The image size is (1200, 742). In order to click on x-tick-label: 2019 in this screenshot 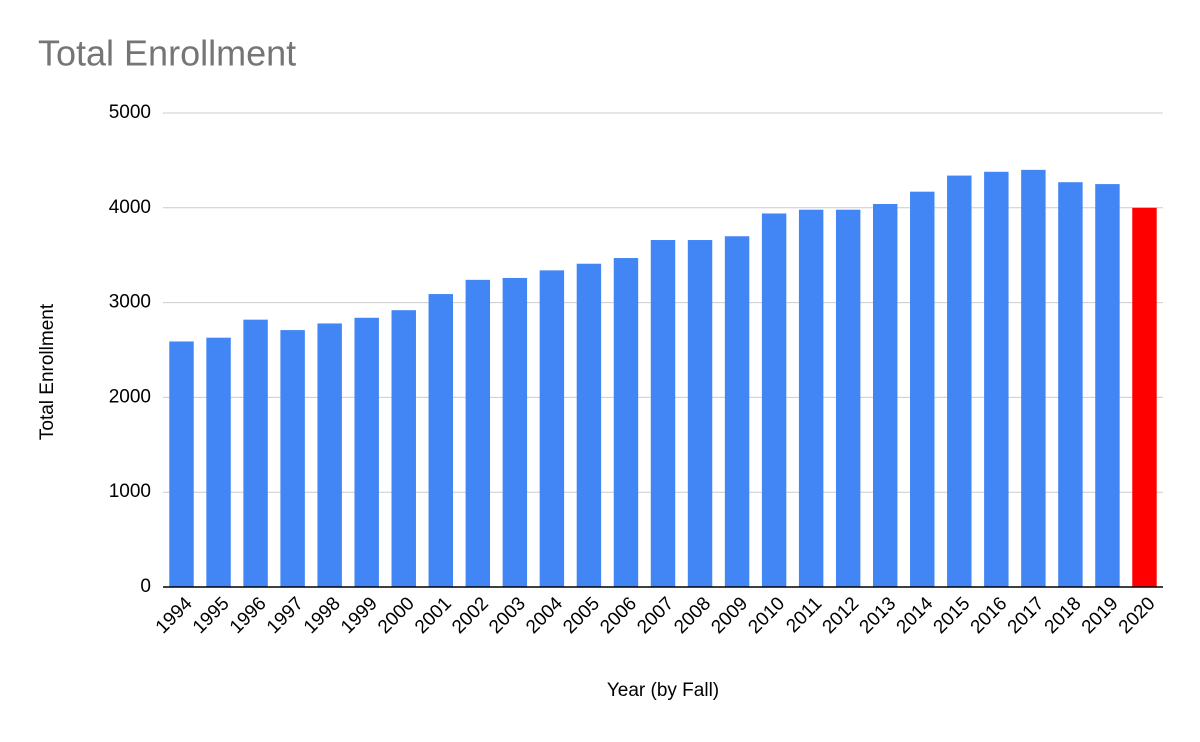, I will do `click(1100, 615)`.